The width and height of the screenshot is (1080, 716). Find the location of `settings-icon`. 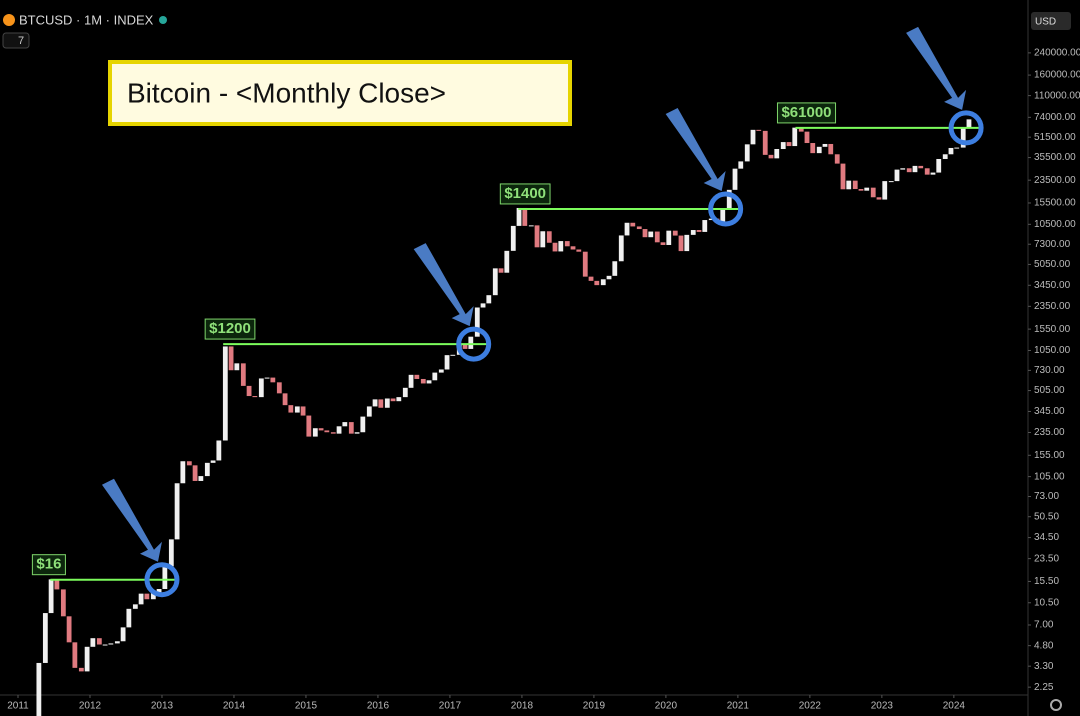

settings-icon is located at coordinates (1056, 705).